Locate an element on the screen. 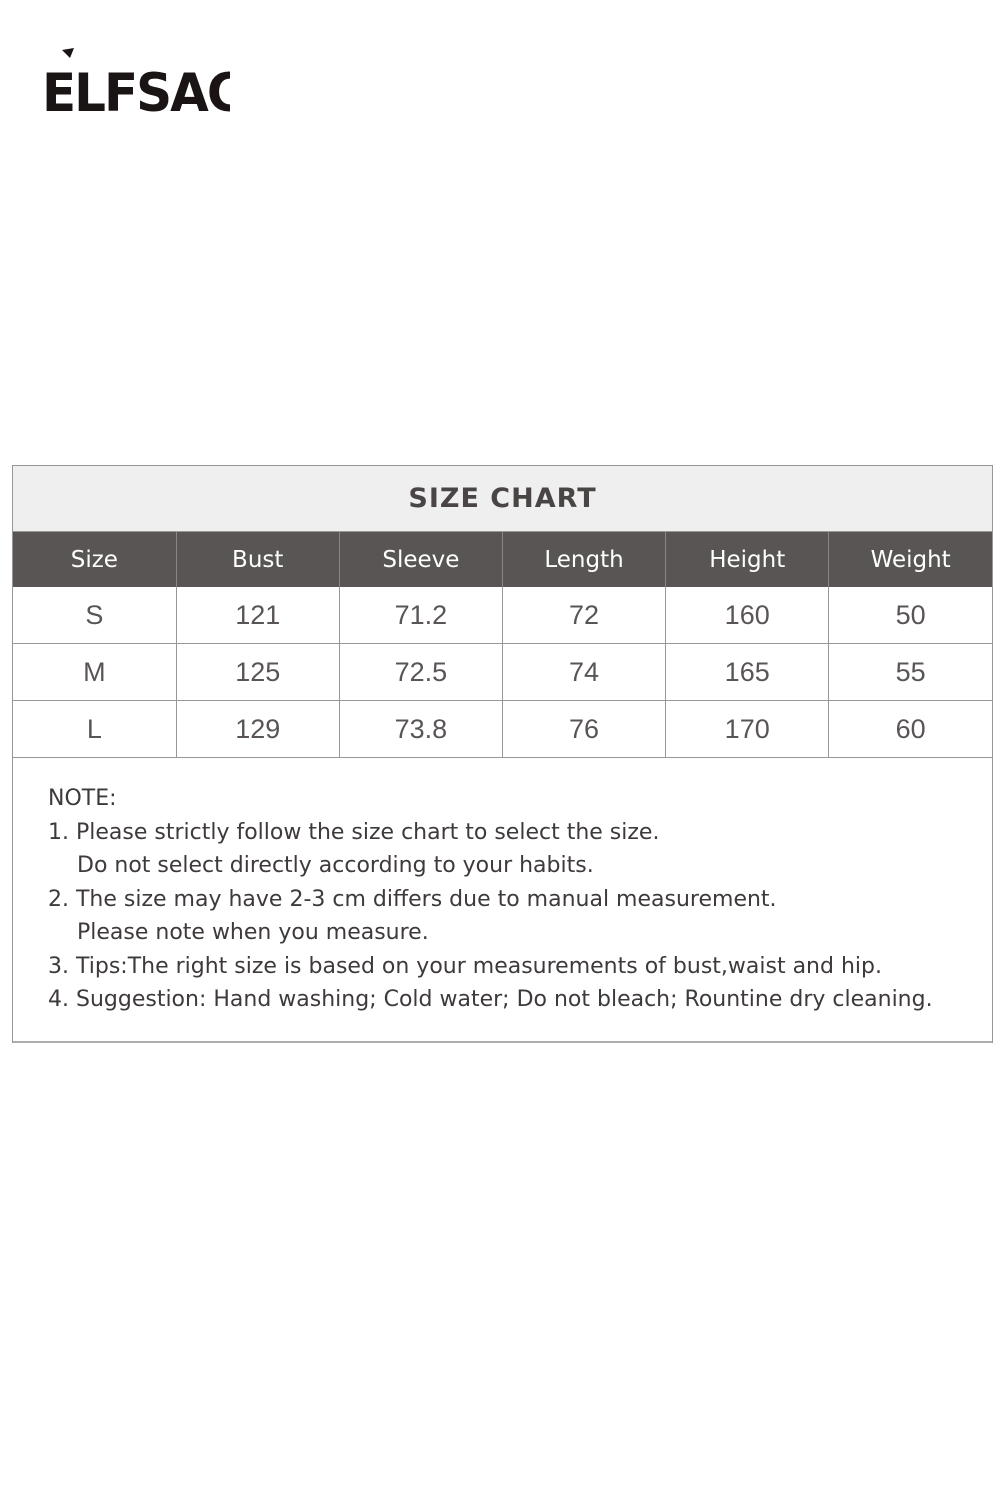 The image size is (1000, 1500). table-cell: 71.2 is located at coordinates (421, 615).